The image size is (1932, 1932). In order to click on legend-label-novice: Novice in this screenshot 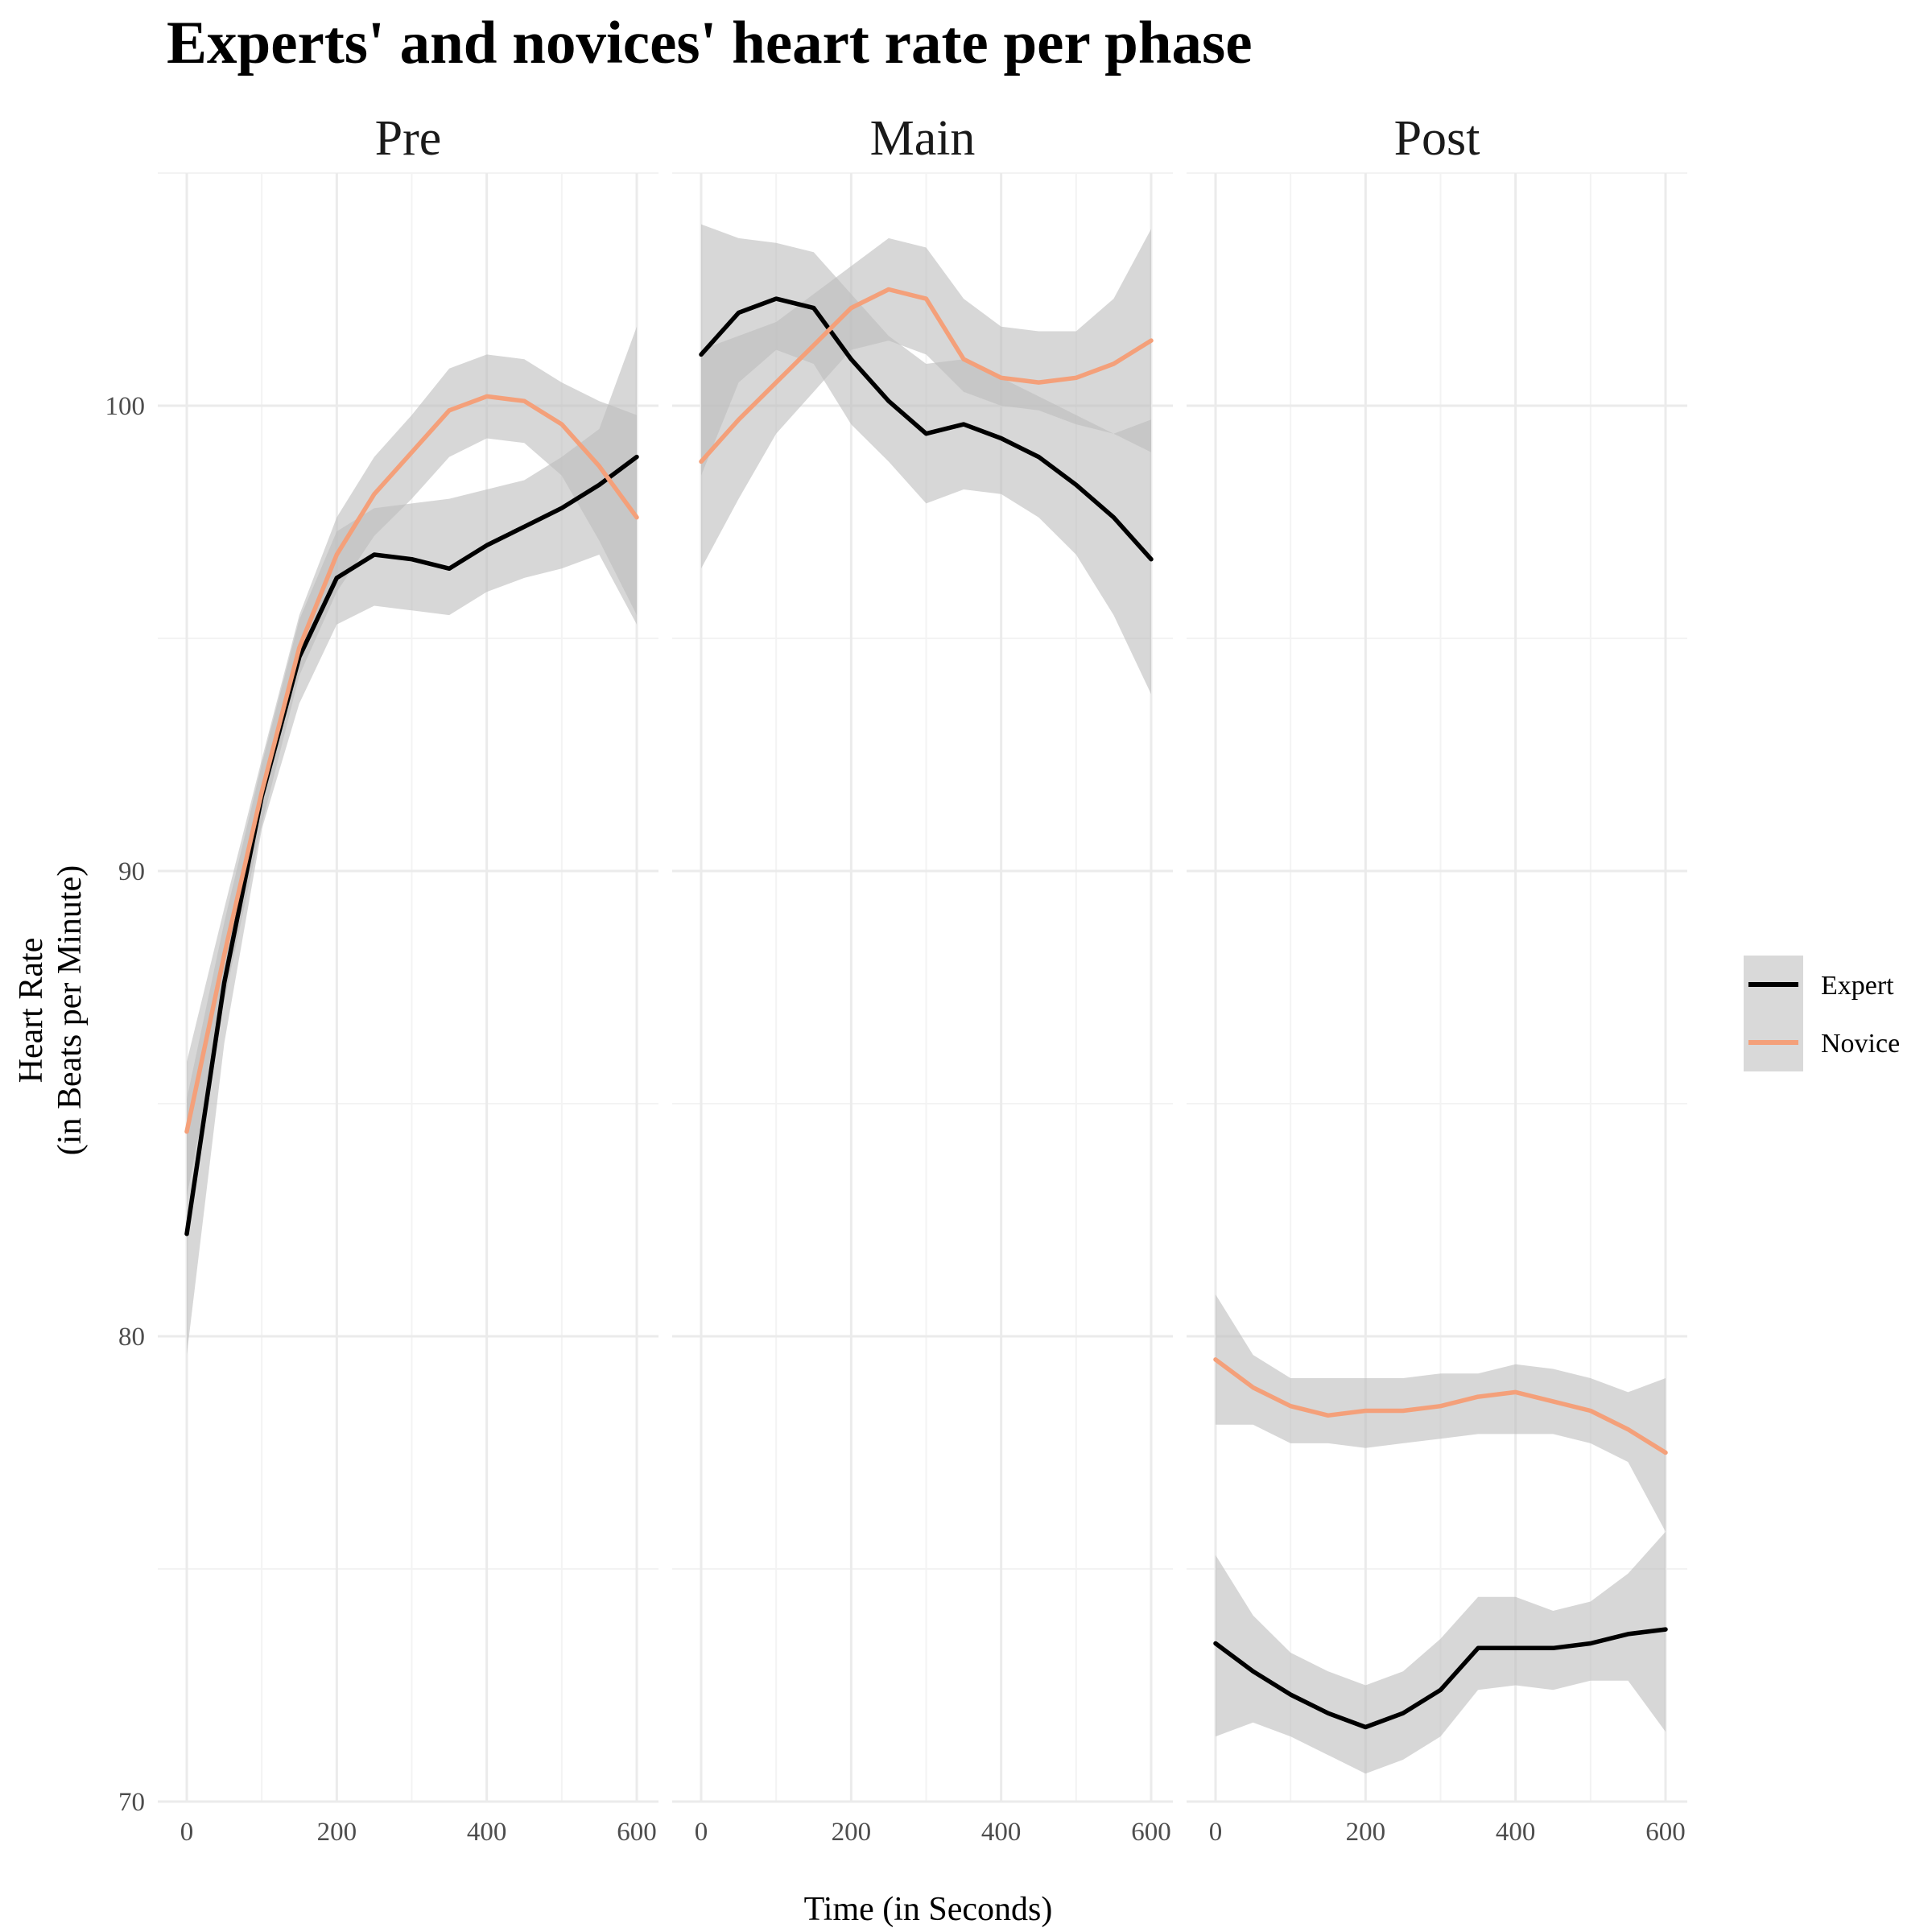, I will do `click(1860, 1044)`.